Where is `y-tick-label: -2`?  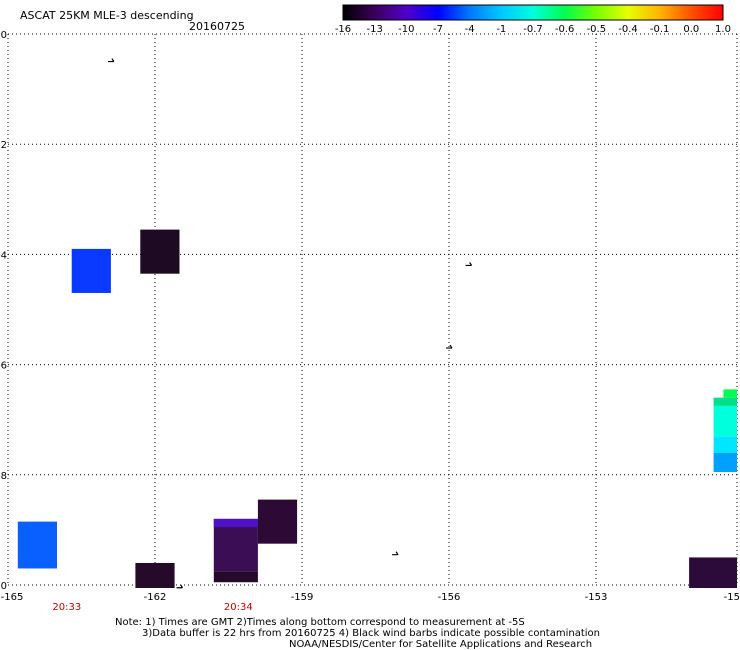
y-tick-label: -2 is located at coordinates (3, 145).